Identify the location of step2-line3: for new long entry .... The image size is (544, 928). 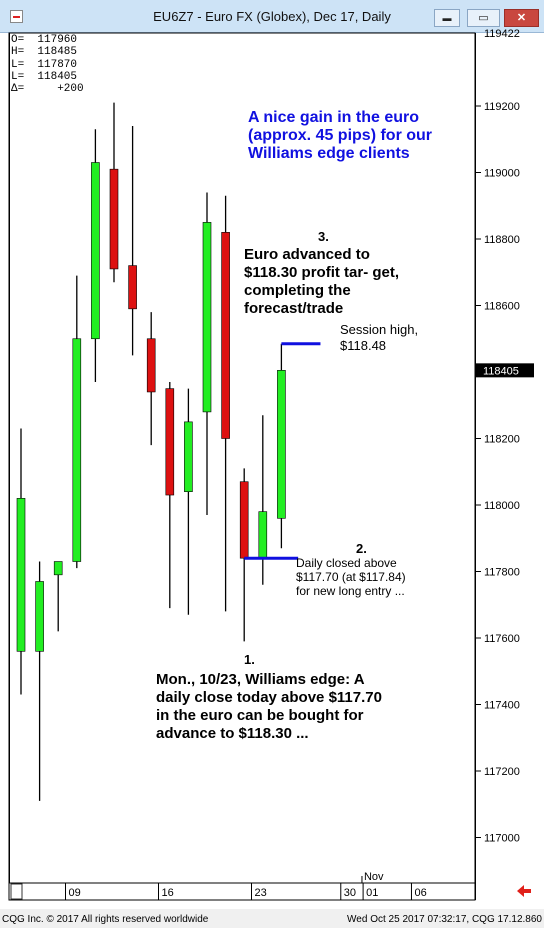
(350, 591).